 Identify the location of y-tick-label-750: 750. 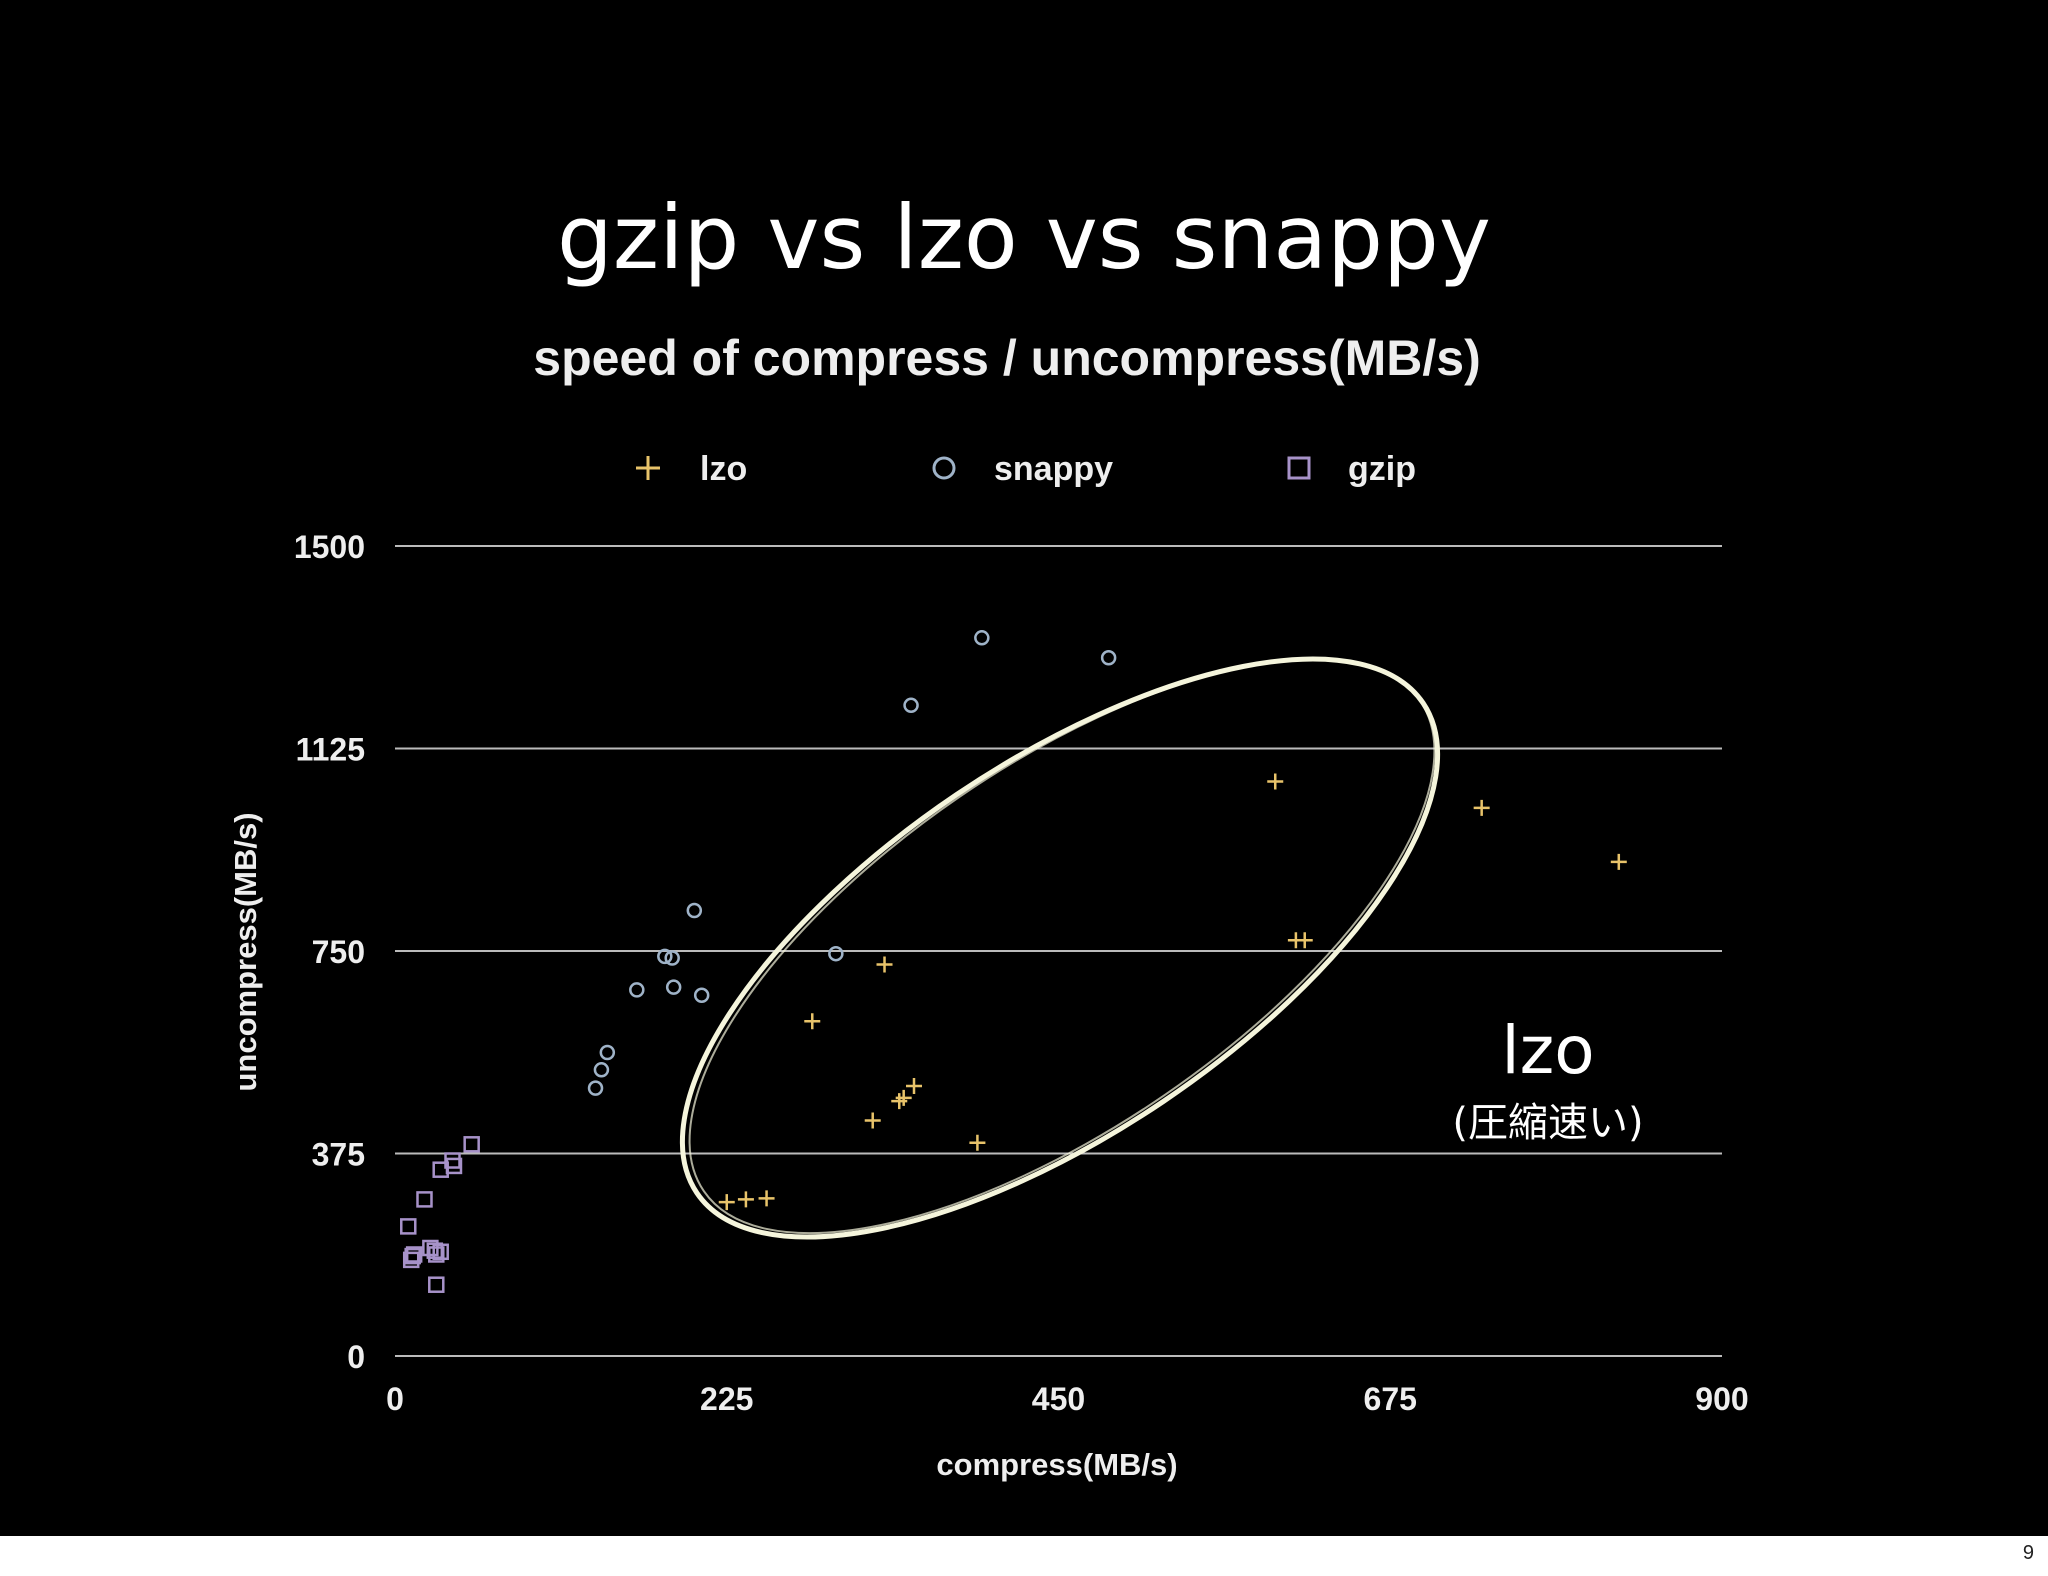
(338, 952).